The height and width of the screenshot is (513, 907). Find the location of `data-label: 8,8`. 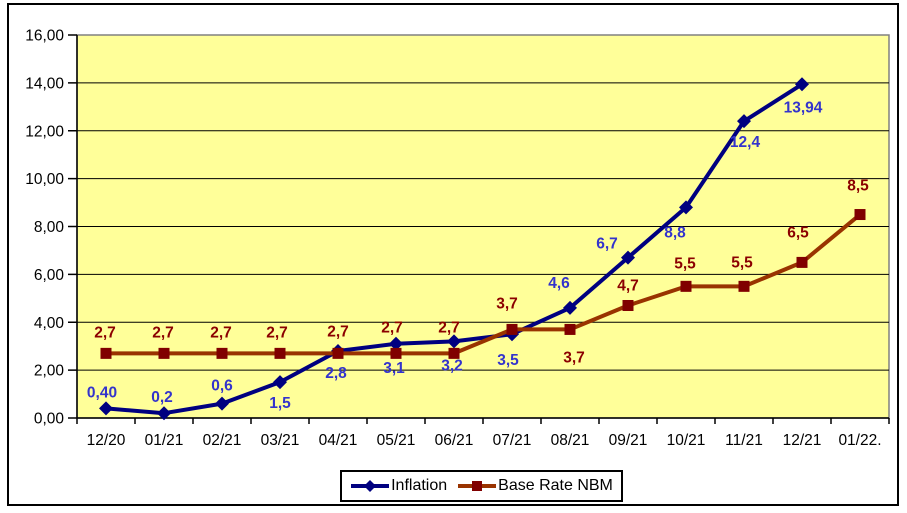

data-label: 8,8 is located at coordinates (675, 232).